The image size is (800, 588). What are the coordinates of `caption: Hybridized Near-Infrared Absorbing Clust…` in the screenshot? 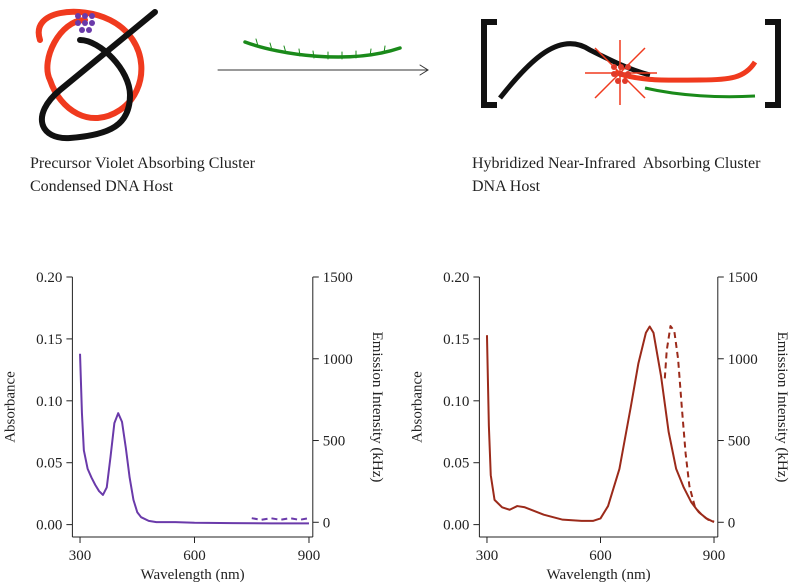 It's located at (616, 163).